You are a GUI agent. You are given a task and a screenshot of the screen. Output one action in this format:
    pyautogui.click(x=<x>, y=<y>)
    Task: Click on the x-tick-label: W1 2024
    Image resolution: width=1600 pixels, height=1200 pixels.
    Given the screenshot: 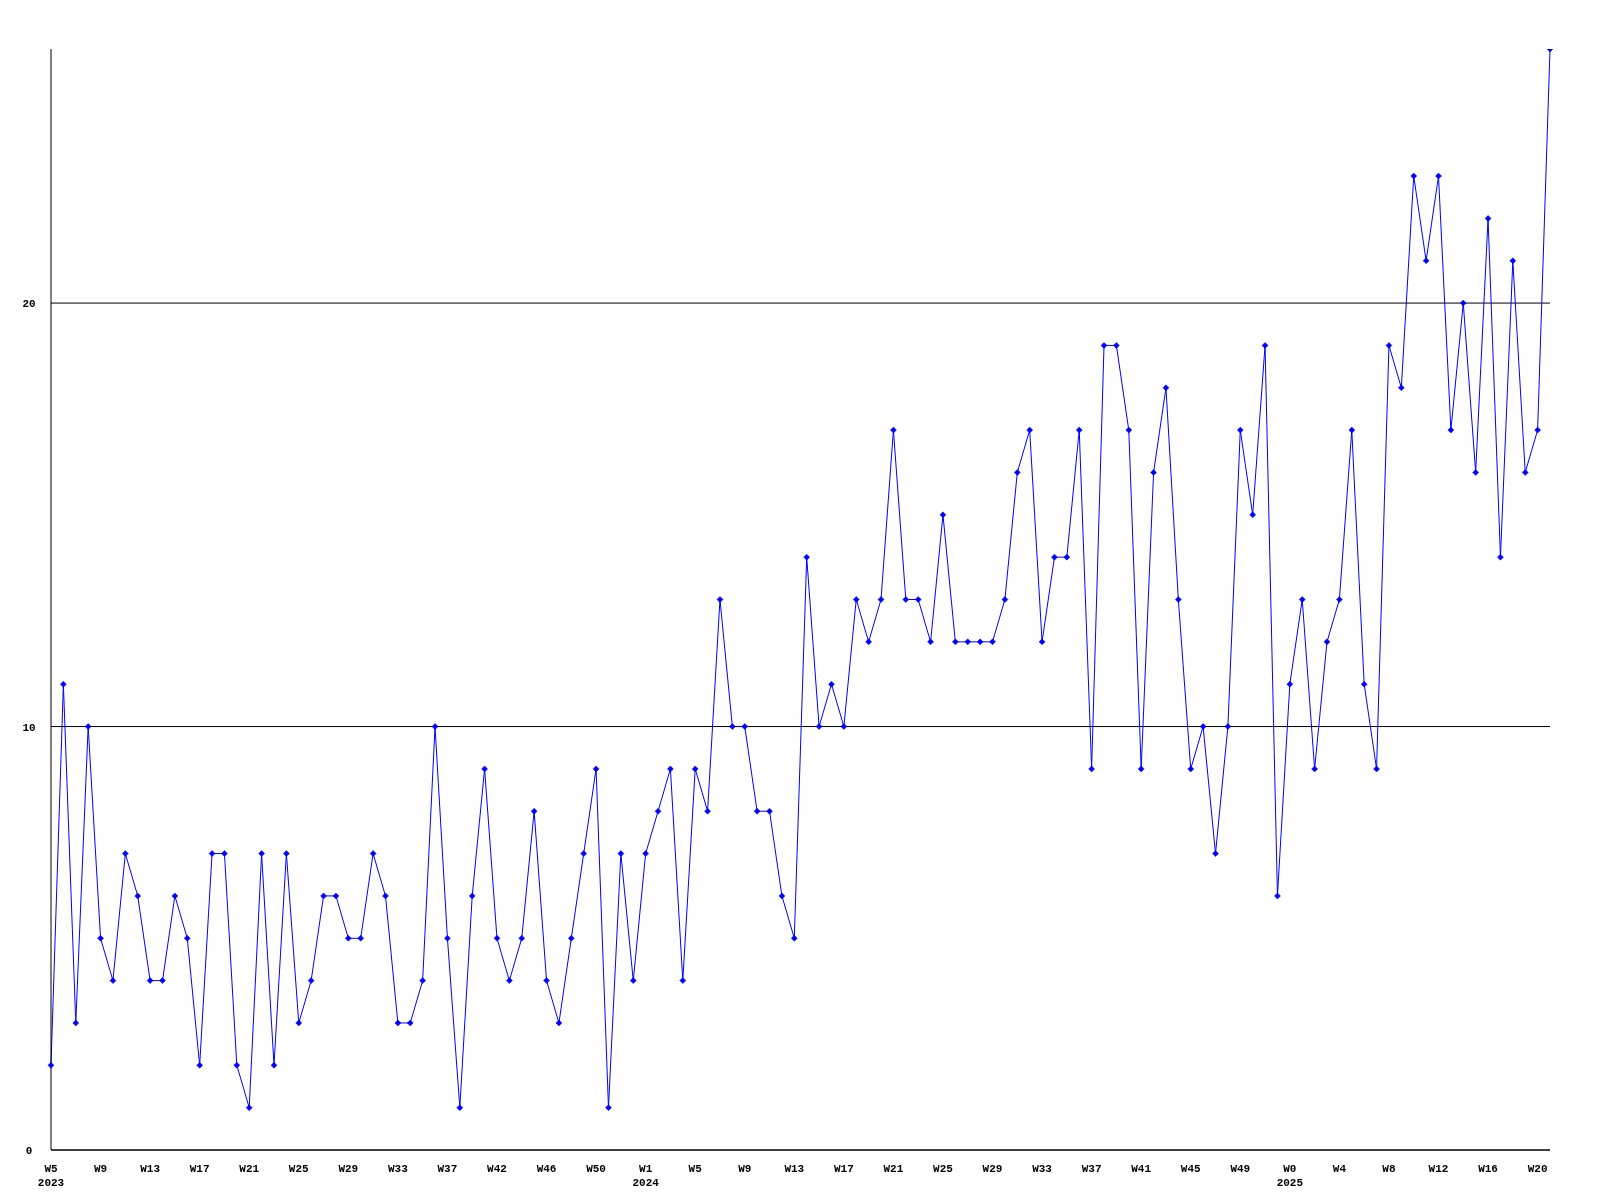 What is the action you would take?
    pyautogui.click(x=646, y=1176)
    